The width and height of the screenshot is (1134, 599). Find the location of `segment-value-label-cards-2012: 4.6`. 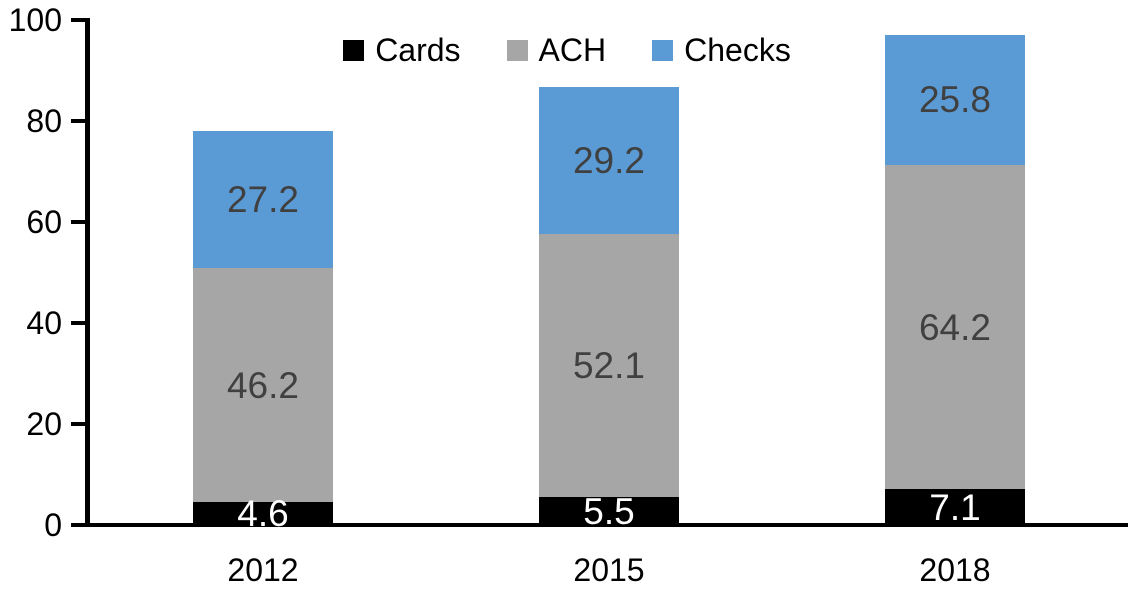

segment-value-label-cards-2012: 4.6 is located at coordinates (263, 513).